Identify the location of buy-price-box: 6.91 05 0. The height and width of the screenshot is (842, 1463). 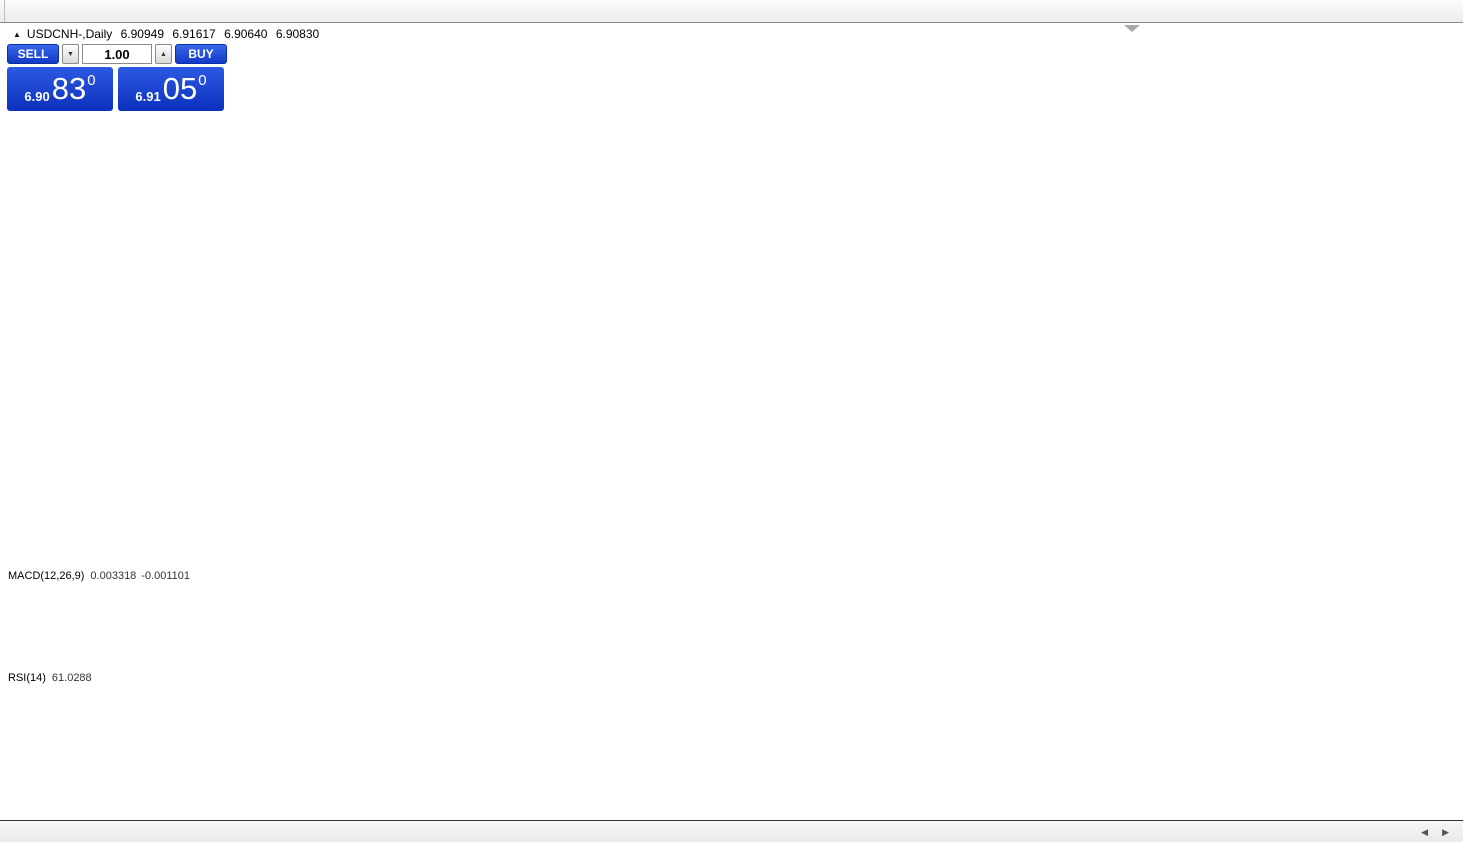
(171, 89).